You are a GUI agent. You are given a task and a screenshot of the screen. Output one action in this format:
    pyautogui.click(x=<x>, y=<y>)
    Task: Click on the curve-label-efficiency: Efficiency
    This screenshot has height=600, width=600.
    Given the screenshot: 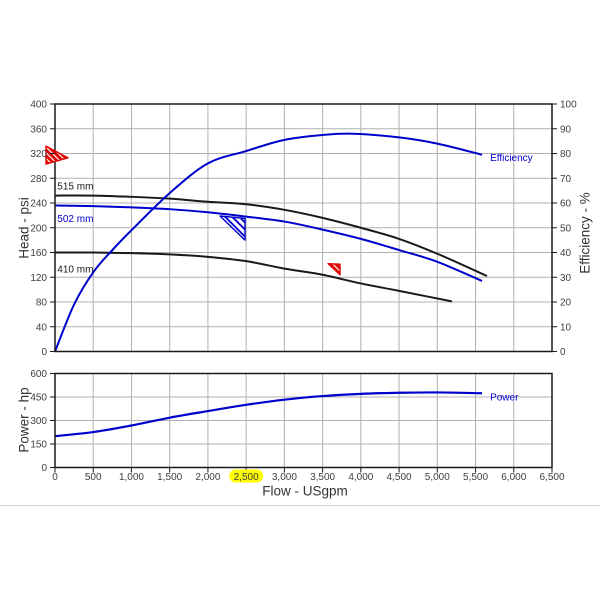 What is the action you would take?
    pyautogui.click(x=511, y=158)
    